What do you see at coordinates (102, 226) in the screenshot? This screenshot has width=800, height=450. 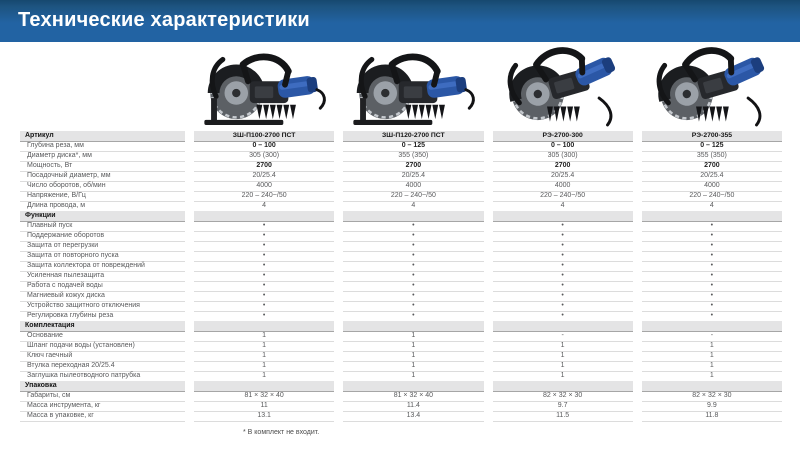 I see `row-label: Плавный пуск` at bounding box center [102, 226].